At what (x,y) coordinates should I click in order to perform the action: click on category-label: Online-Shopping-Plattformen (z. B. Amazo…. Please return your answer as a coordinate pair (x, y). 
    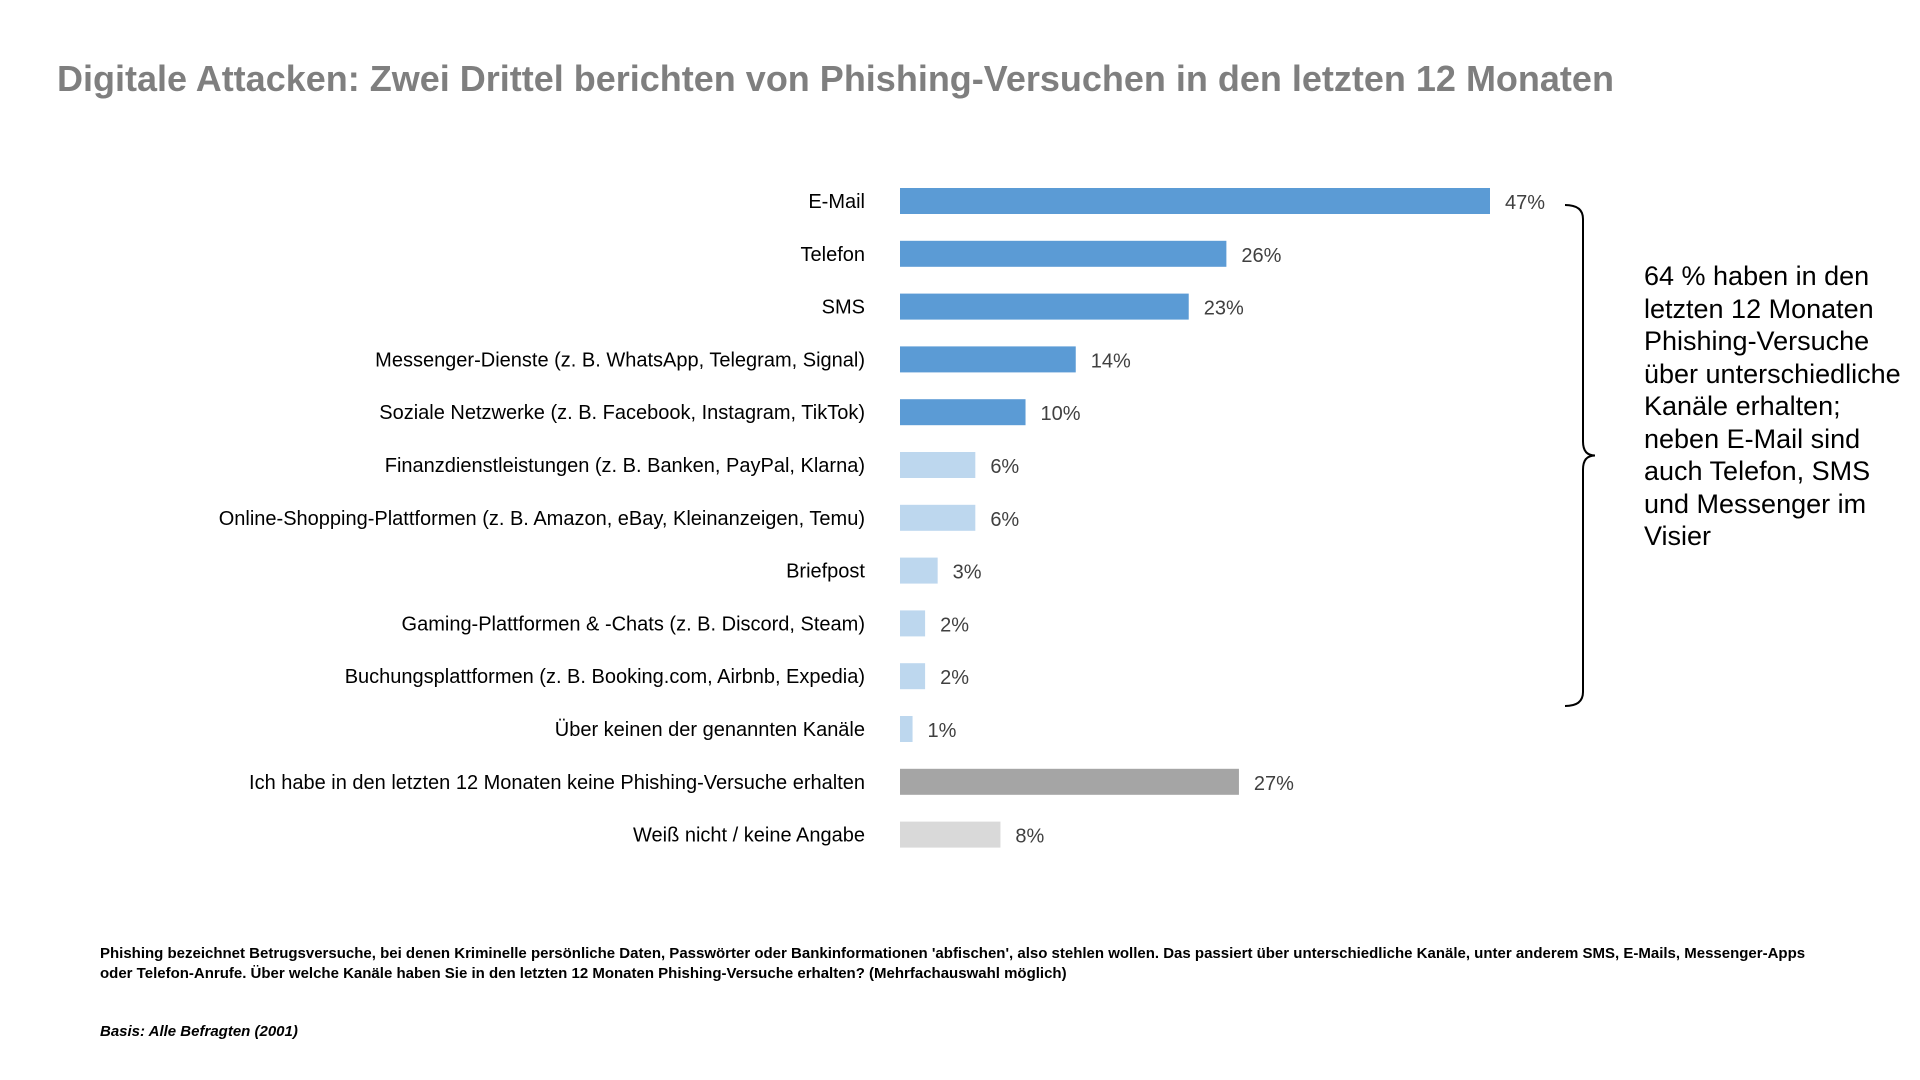
    Looking at the image, I should click on (542, 519).